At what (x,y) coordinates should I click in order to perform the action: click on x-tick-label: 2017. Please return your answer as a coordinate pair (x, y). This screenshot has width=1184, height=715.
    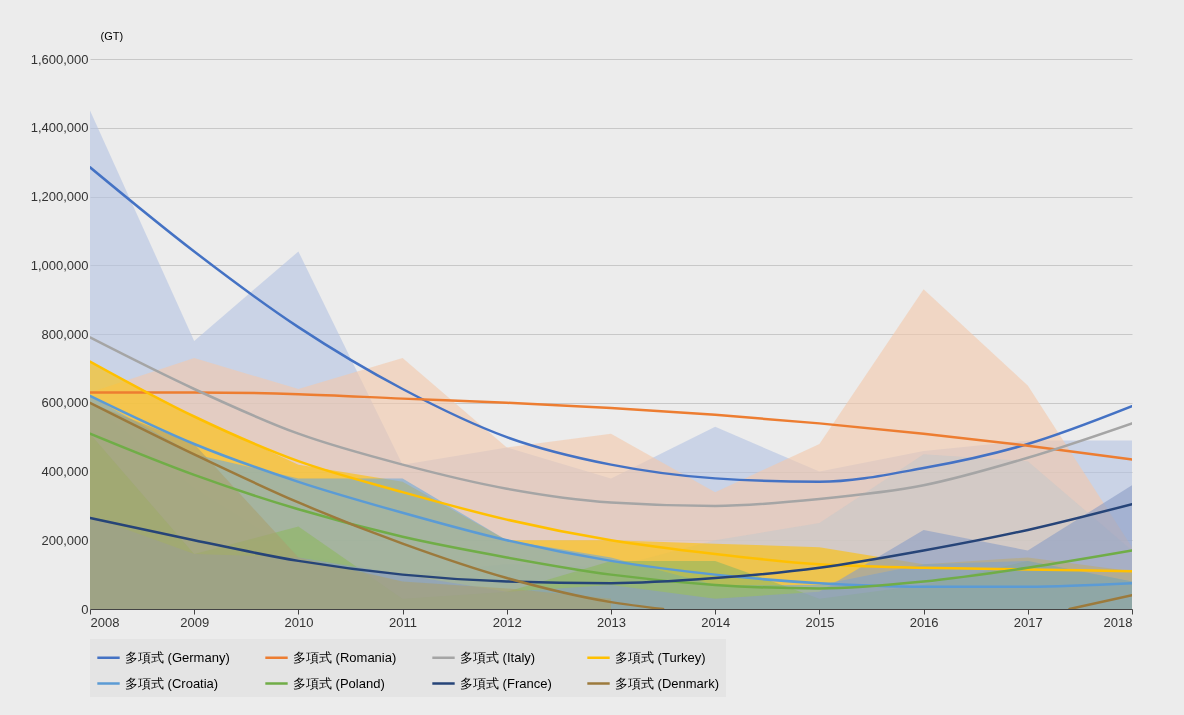
    Looking at the image, I should click on (1028, 622).